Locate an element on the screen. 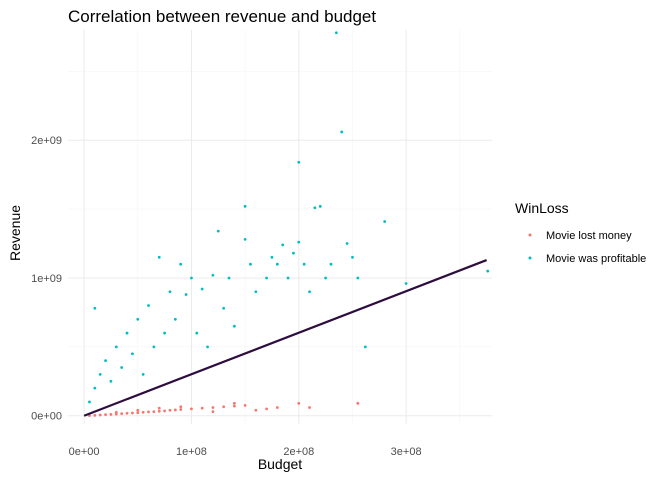 This screenshot has height=480, width=672. y-tick-label: 0e+00 is located at coordinates (46, 417).